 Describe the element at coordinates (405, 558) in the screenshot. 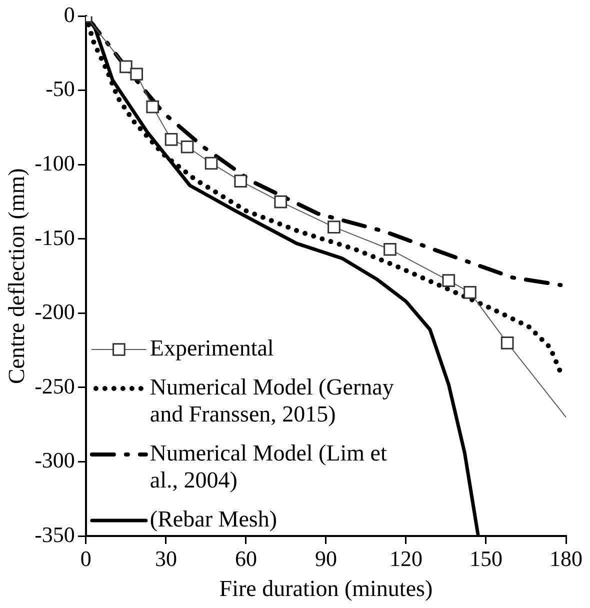

I see `x-tick-label: 120` at that location.